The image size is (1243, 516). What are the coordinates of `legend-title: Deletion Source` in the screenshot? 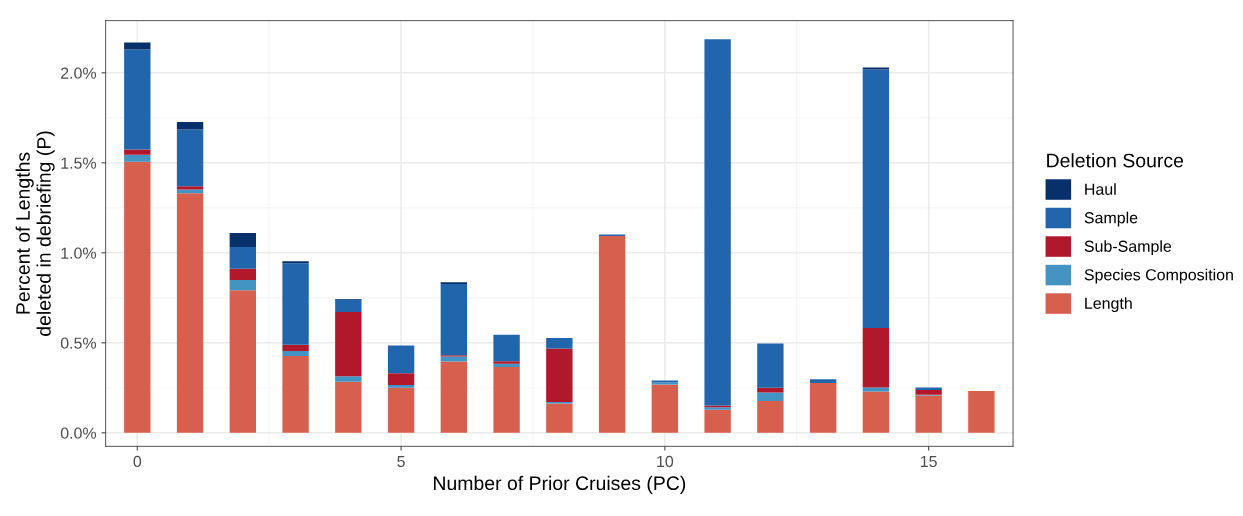 It's located at (1115, 160).